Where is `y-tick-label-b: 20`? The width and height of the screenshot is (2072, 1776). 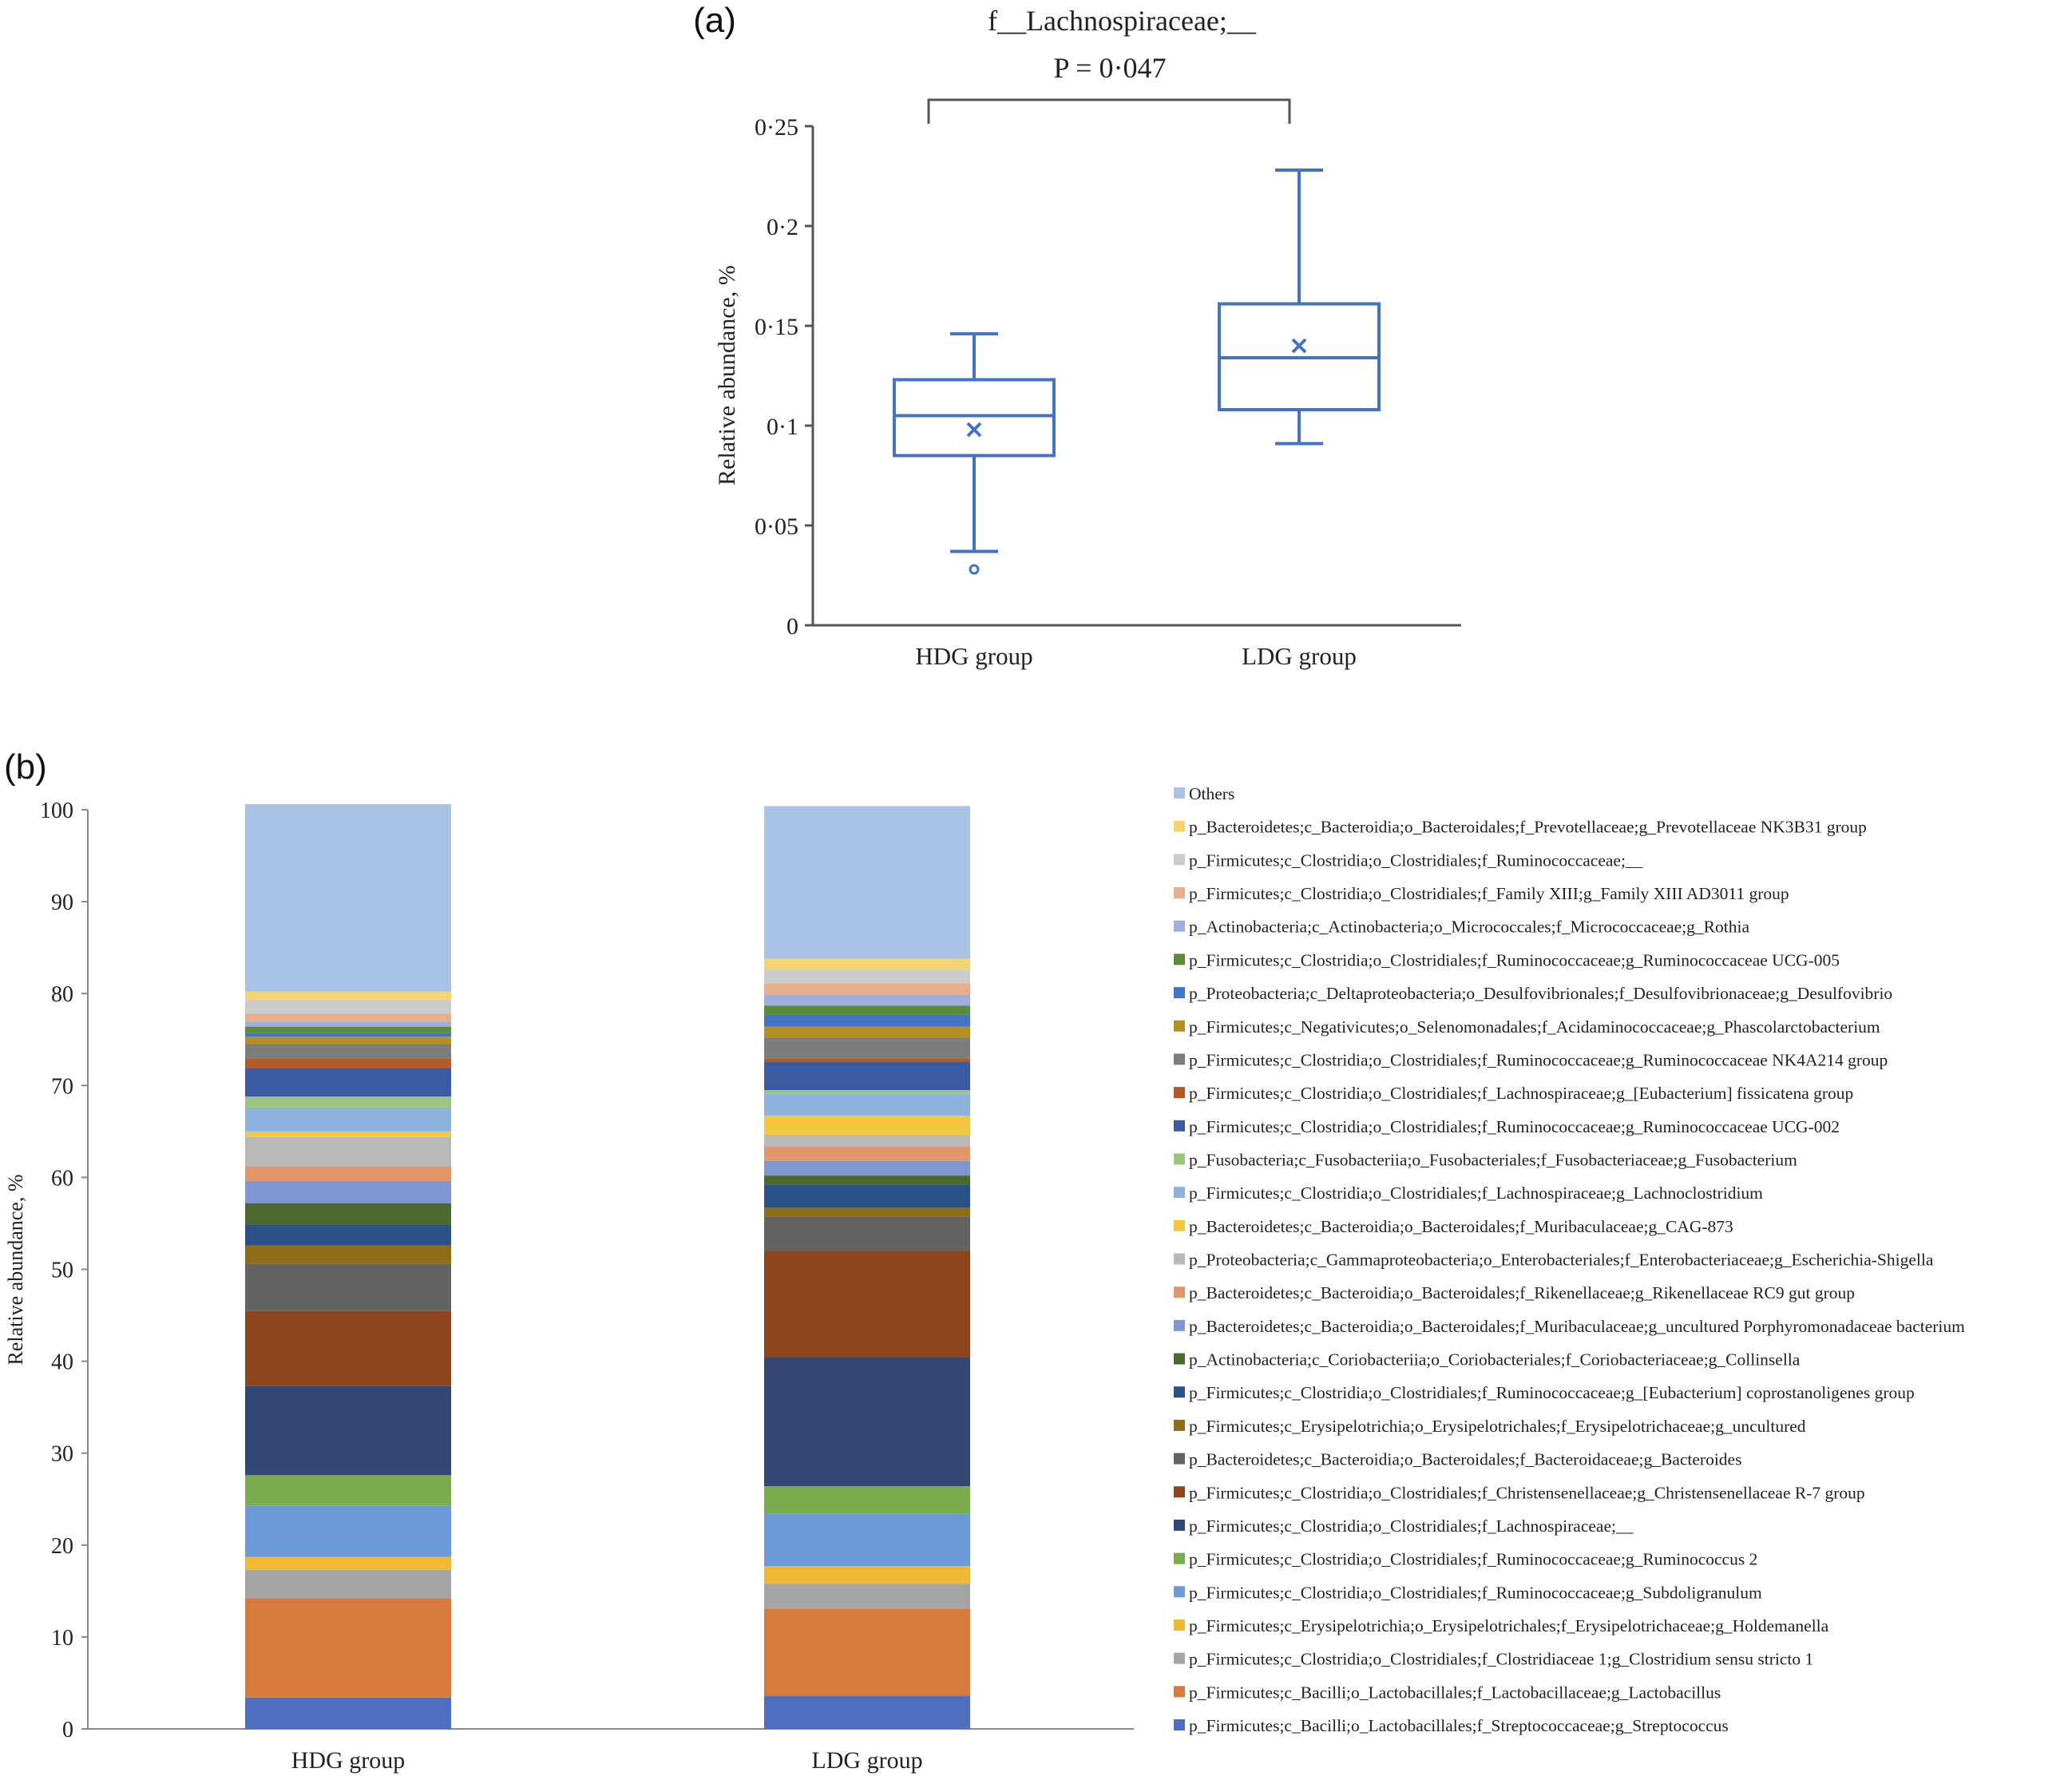
y-tick-label-b: 20 is located at coordinates (62, 1547).